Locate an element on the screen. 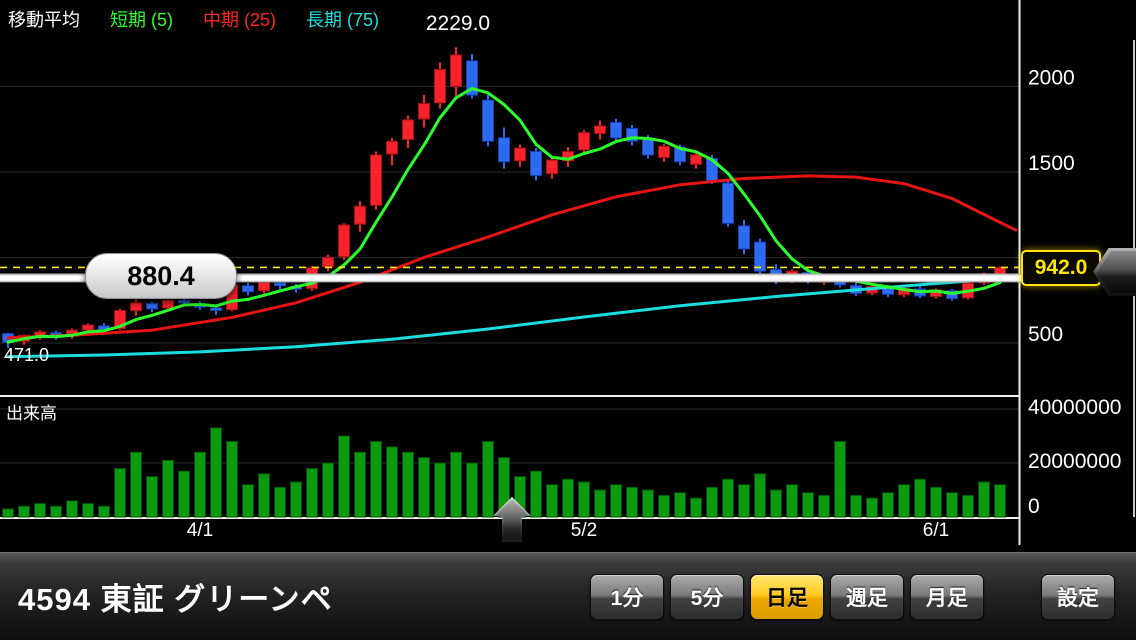 This screenshot has height=640, width=1136. symbol-title: 4594 東証 グリーンペ is located at coordinates (175, 599).